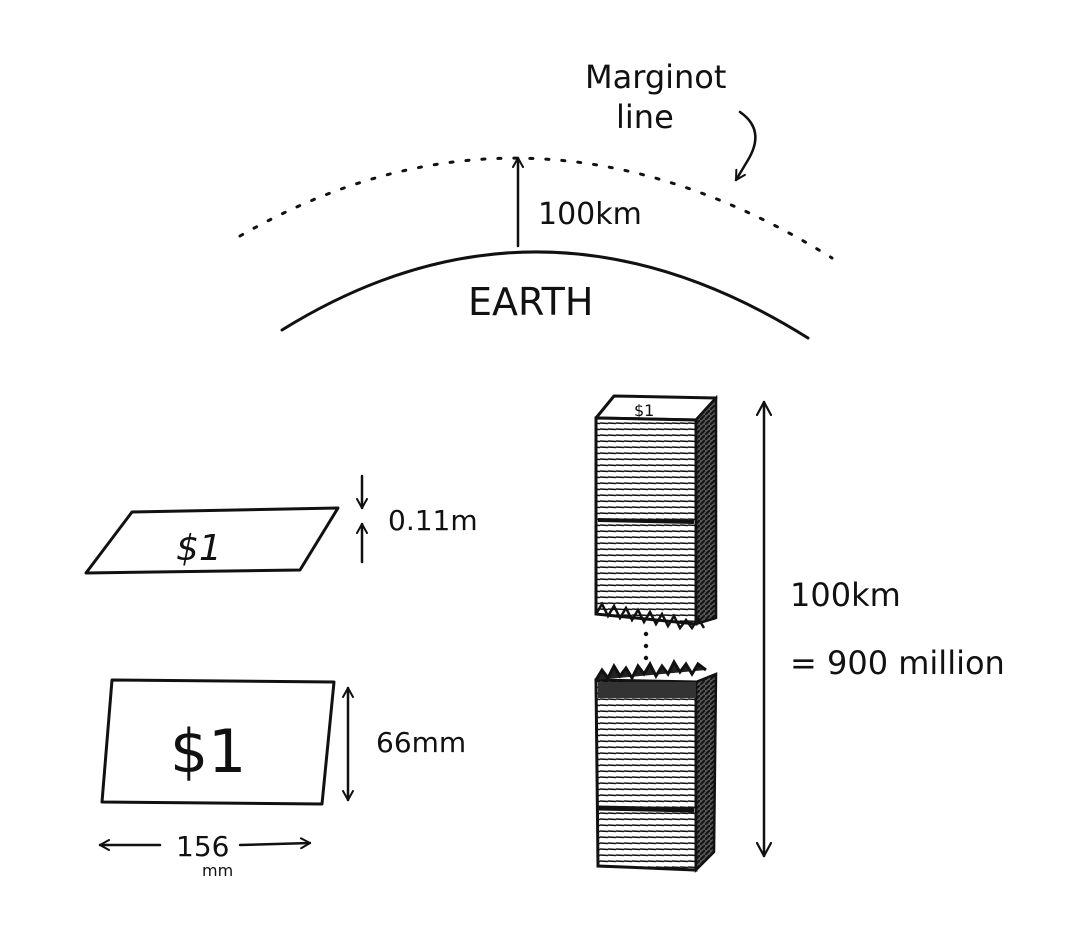 This screenshot has height=929, width=1071. What do you see at coordinates (656, 766) in the screenshot?
I see `bill-stack-bottom-segment` at bounding box center [656, 766].